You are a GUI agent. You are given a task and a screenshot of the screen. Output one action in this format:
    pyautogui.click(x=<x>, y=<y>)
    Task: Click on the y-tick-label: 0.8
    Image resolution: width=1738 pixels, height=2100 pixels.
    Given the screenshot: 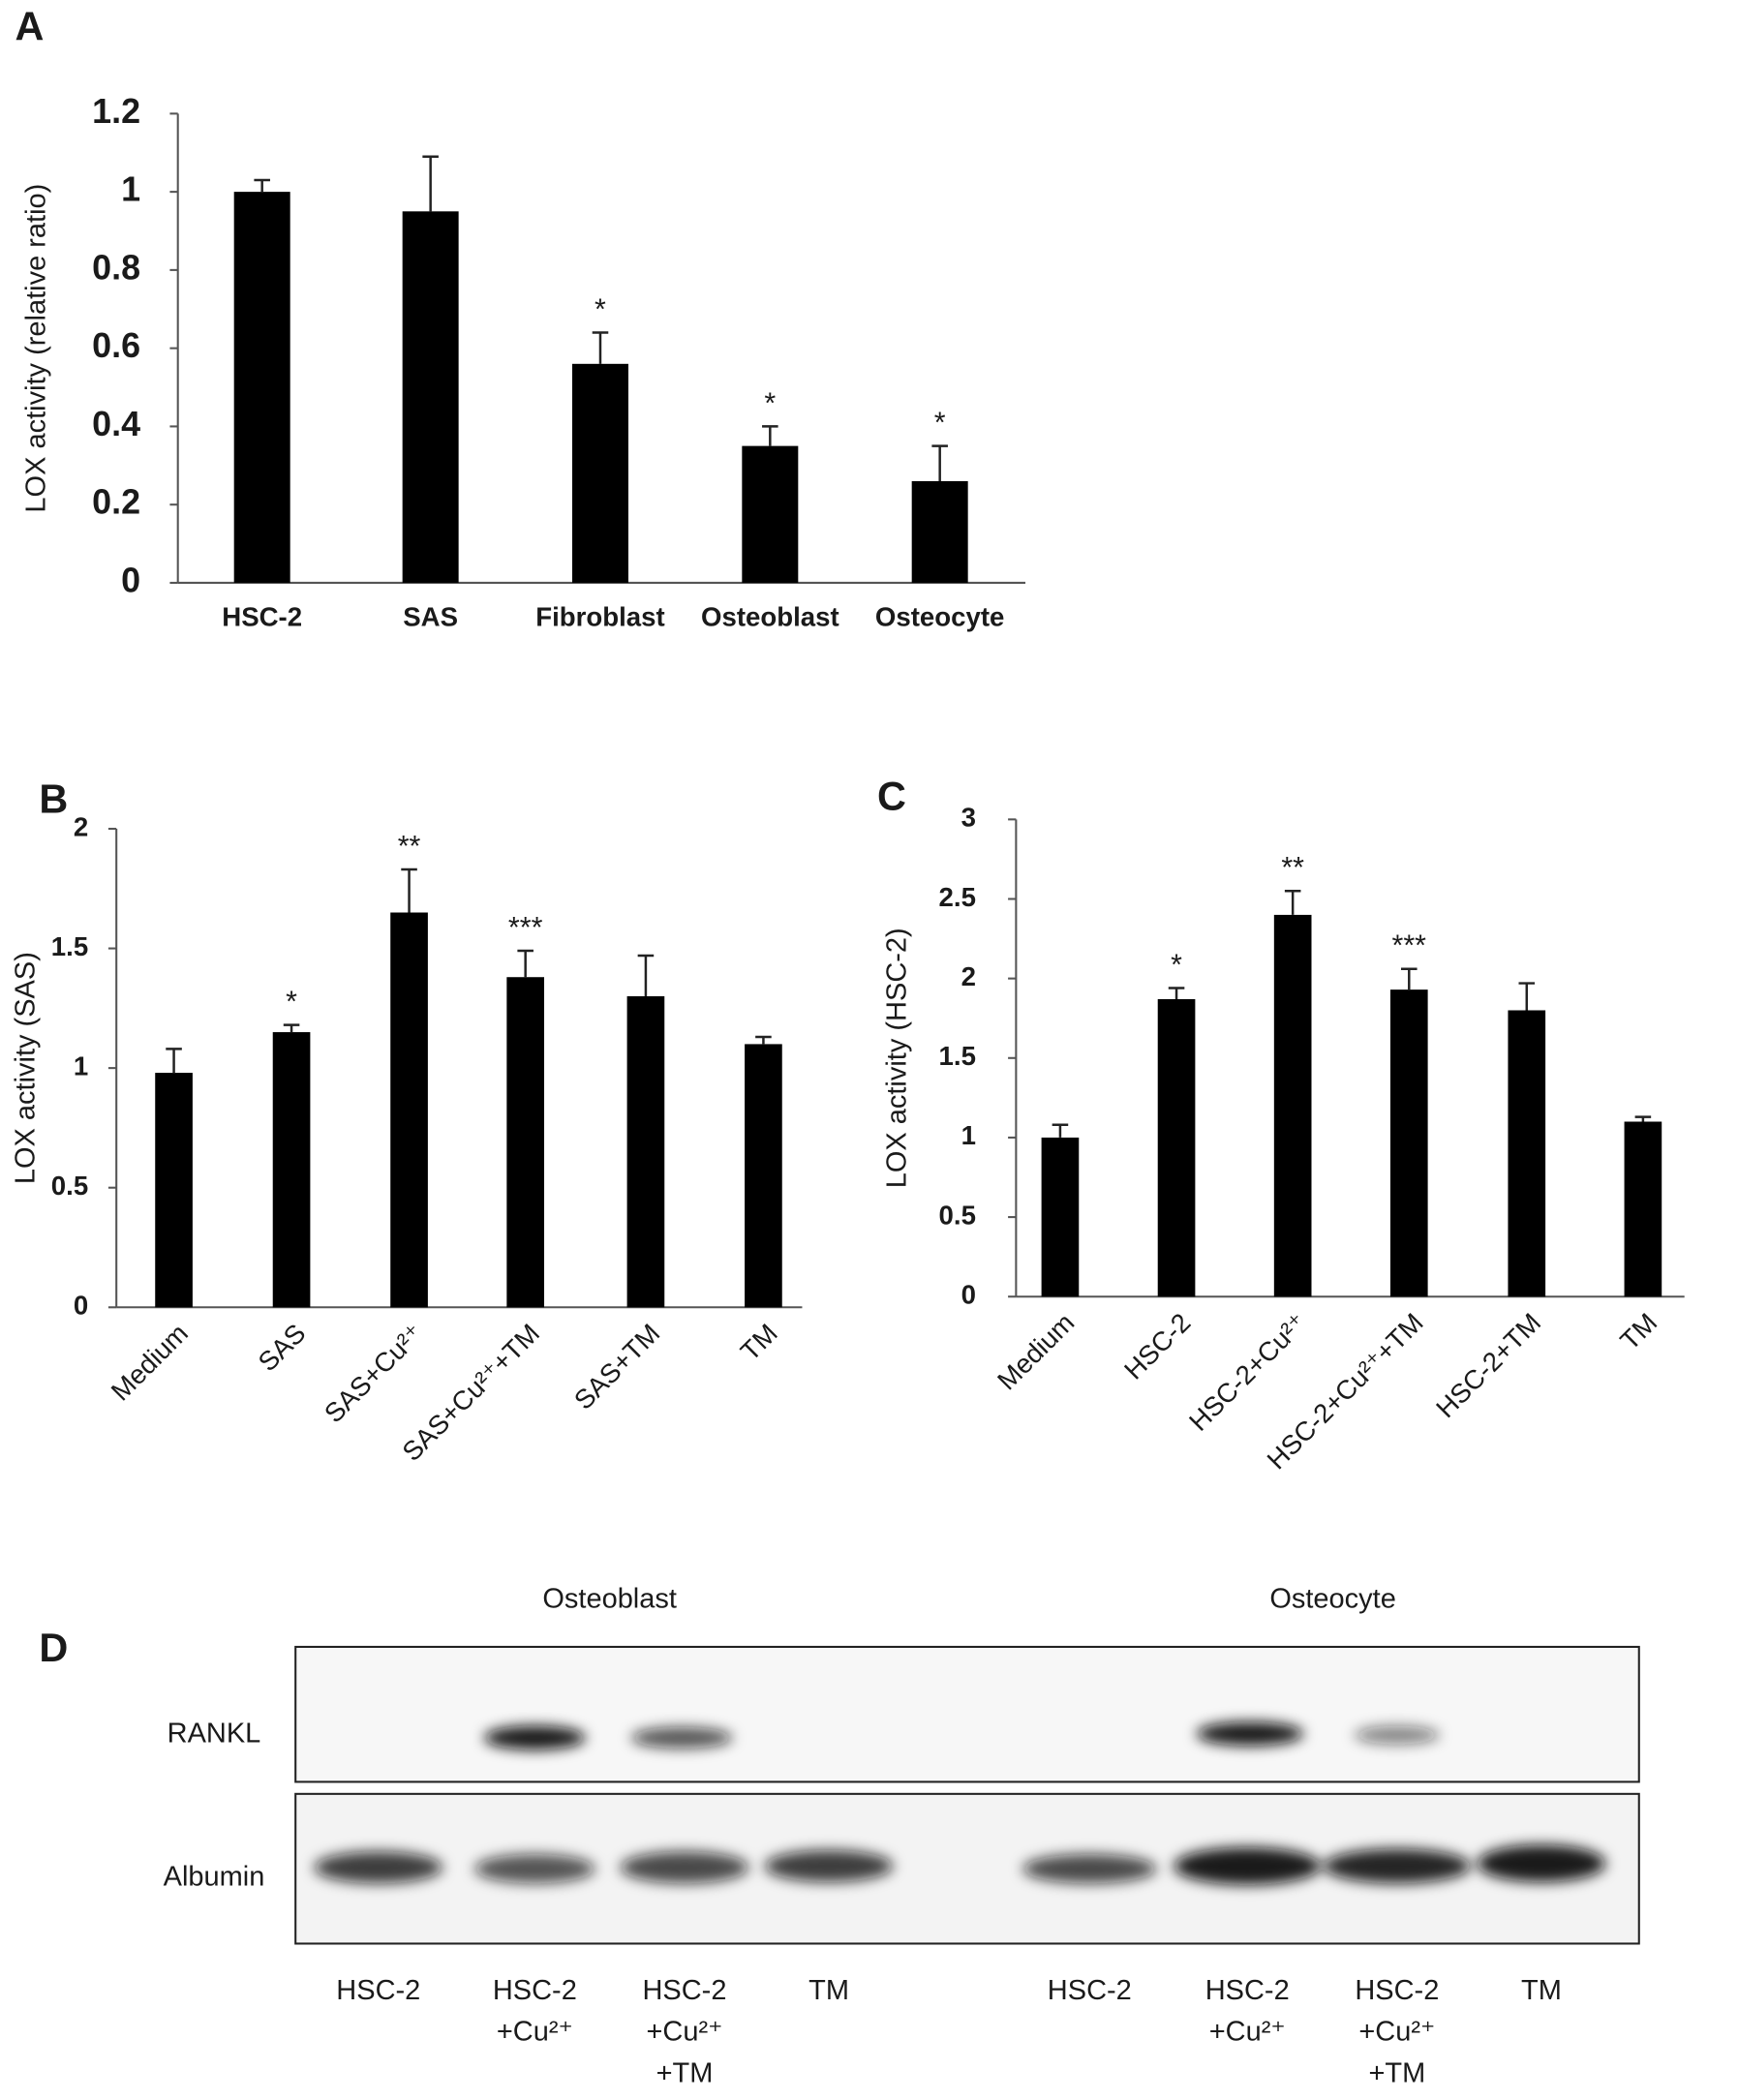 What is the action you would take?
    pyautogui.click(x=116, y=267)
    